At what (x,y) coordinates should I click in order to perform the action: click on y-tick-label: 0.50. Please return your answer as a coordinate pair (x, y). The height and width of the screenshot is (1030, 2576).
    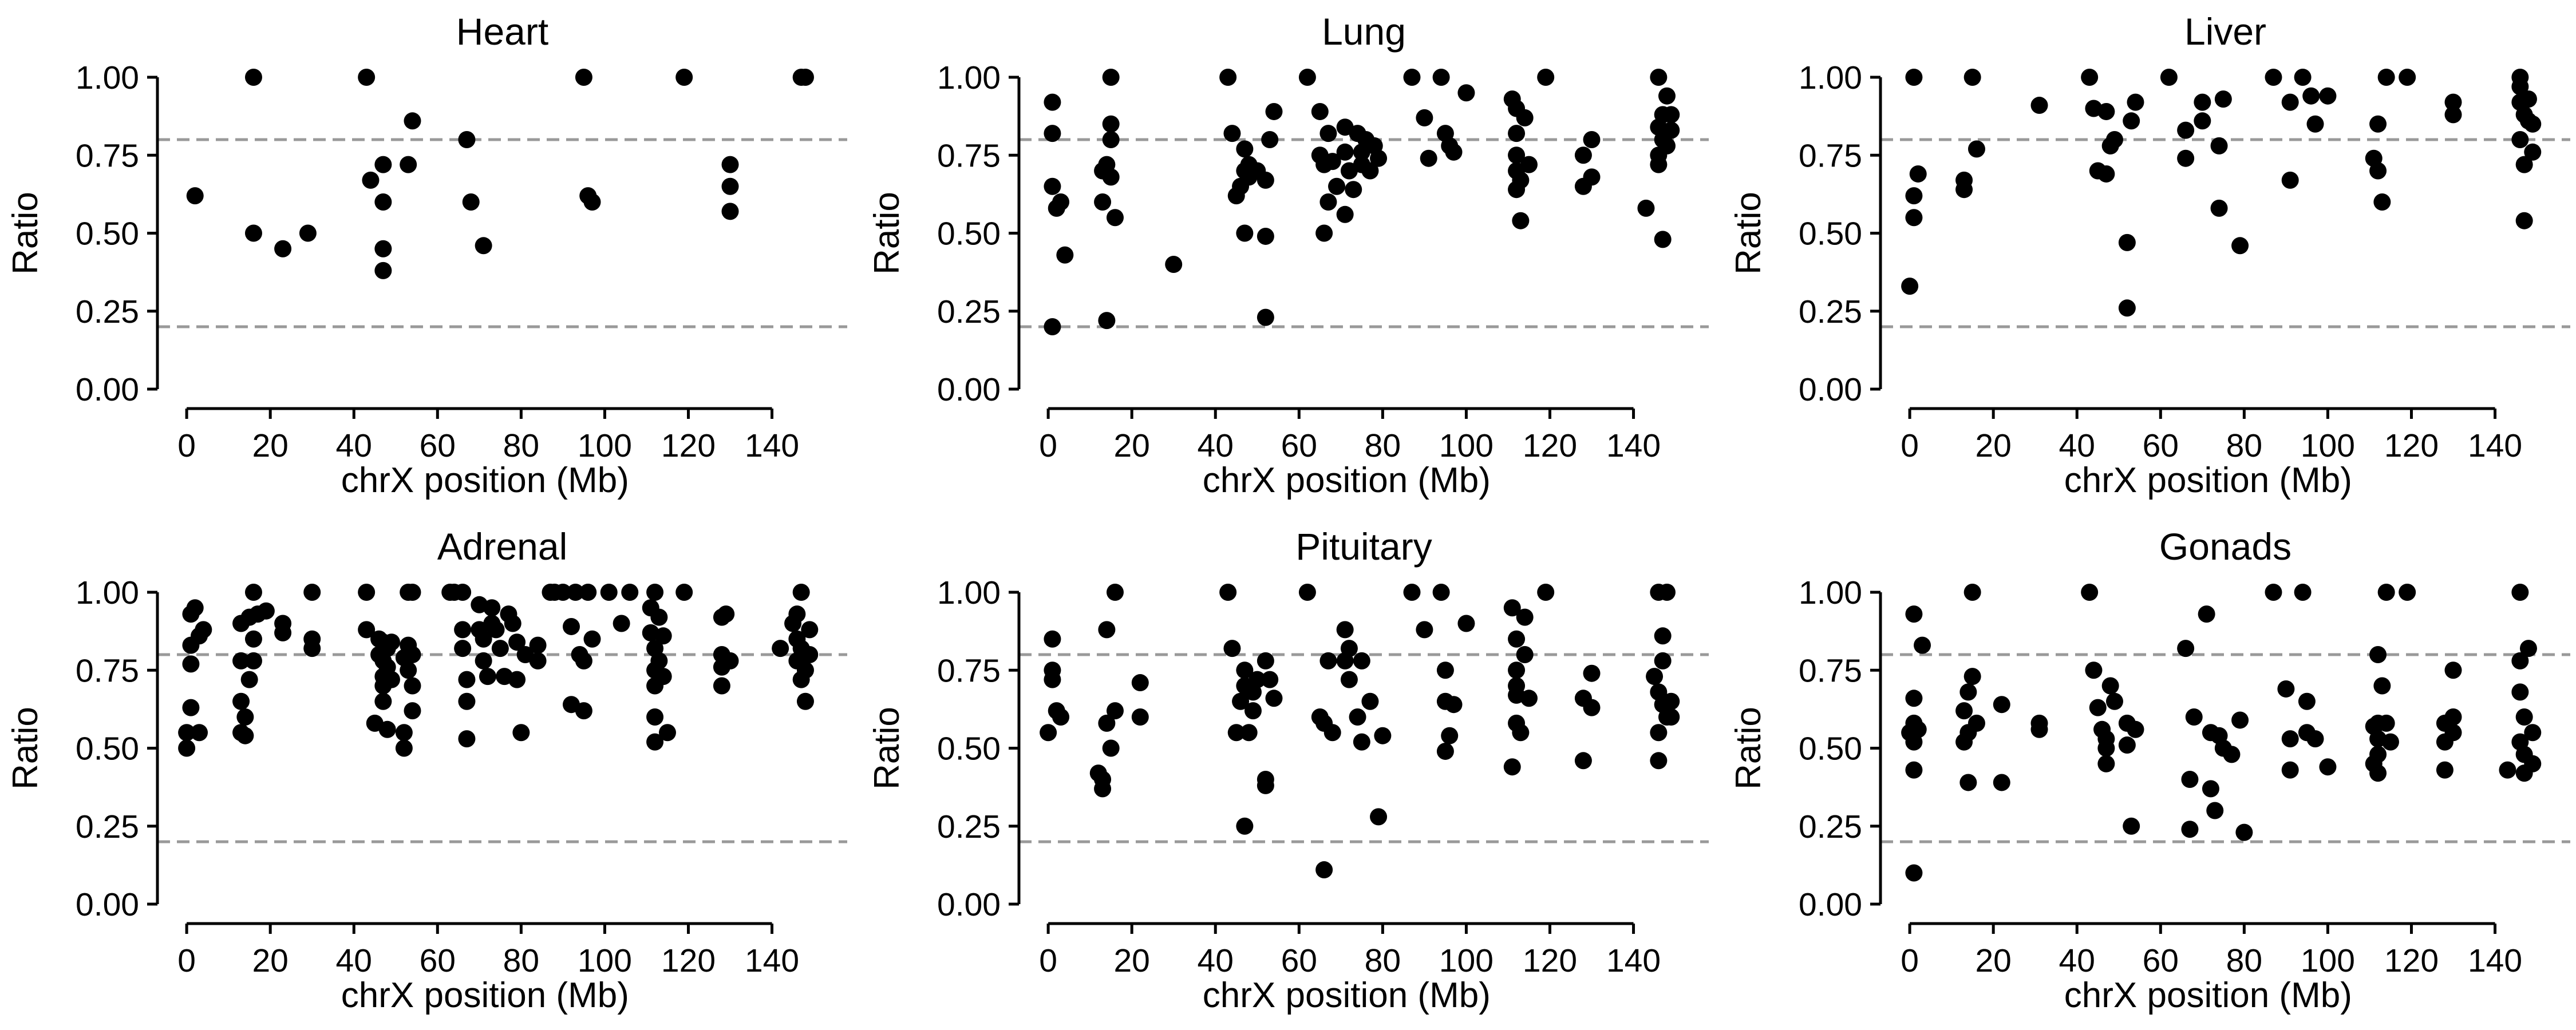
    Looking at the image, I should click on (969, 234).